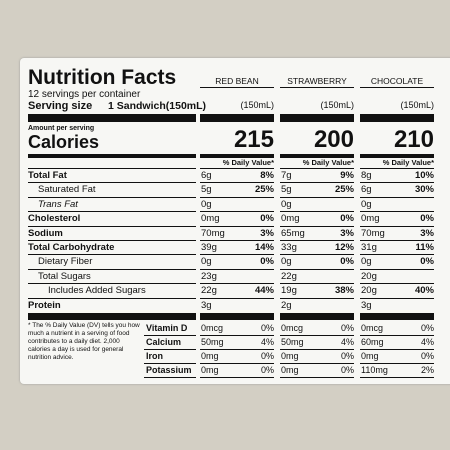 The height and width of the screenshot is (450, 450). Describe the element at coordinates (237, 81) in the screenshot. I see `column-name: RED BEAN` at that location.